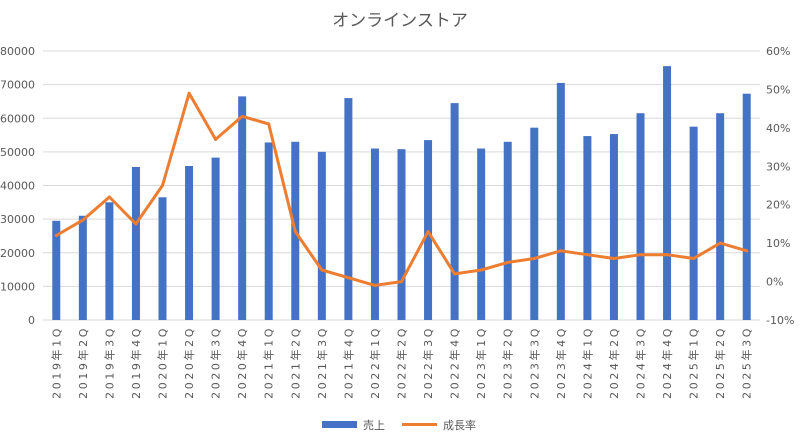  What do you see at coordinates (774, 282) in the screenshot?
I see `right-tick-label: 0%` at bounding box center [774, 282].